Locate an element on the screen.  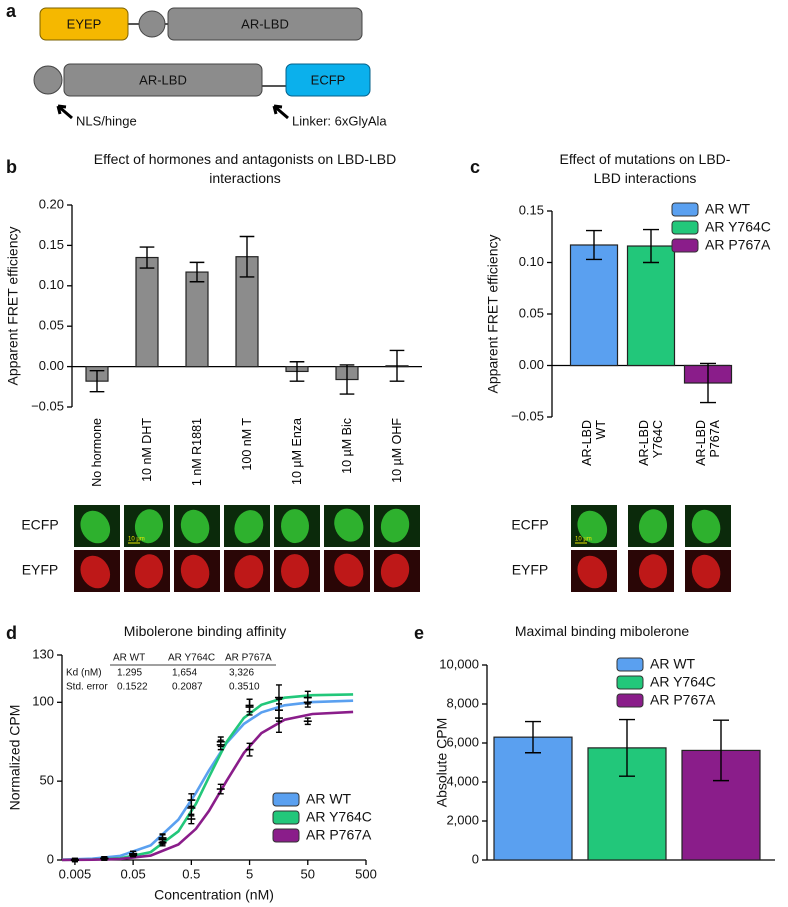
table-row-label: Std. error is located at coordinates (87, 687).